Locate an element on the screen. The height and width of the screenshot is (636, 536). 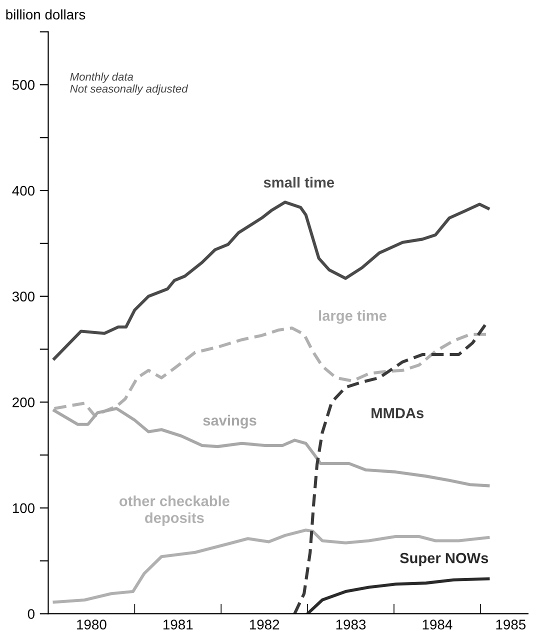
x-tick-label: 1982 is located at coordinates (265, 625).